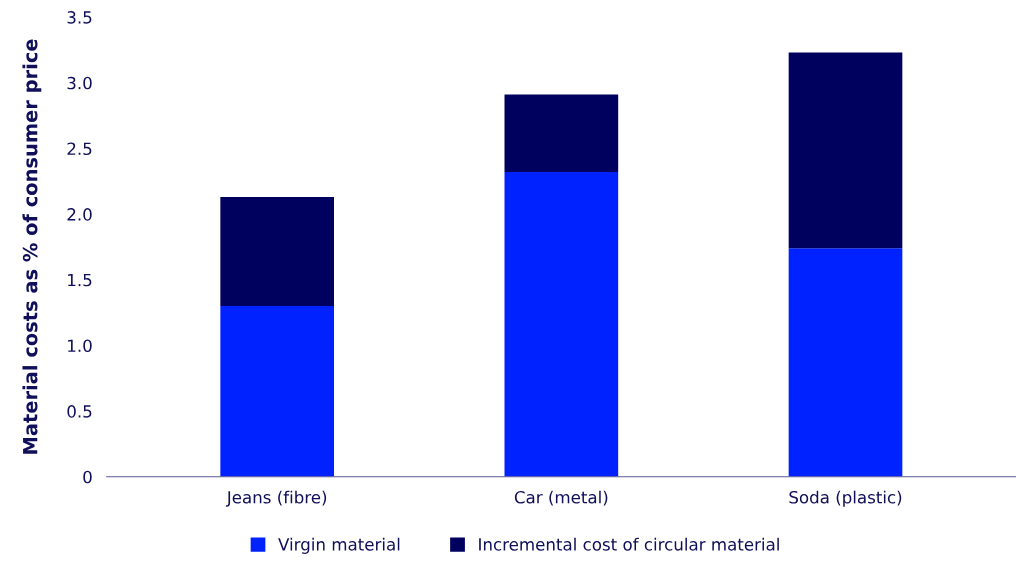  I want to click on y-tick-label: 2.5, so click(79, 149).